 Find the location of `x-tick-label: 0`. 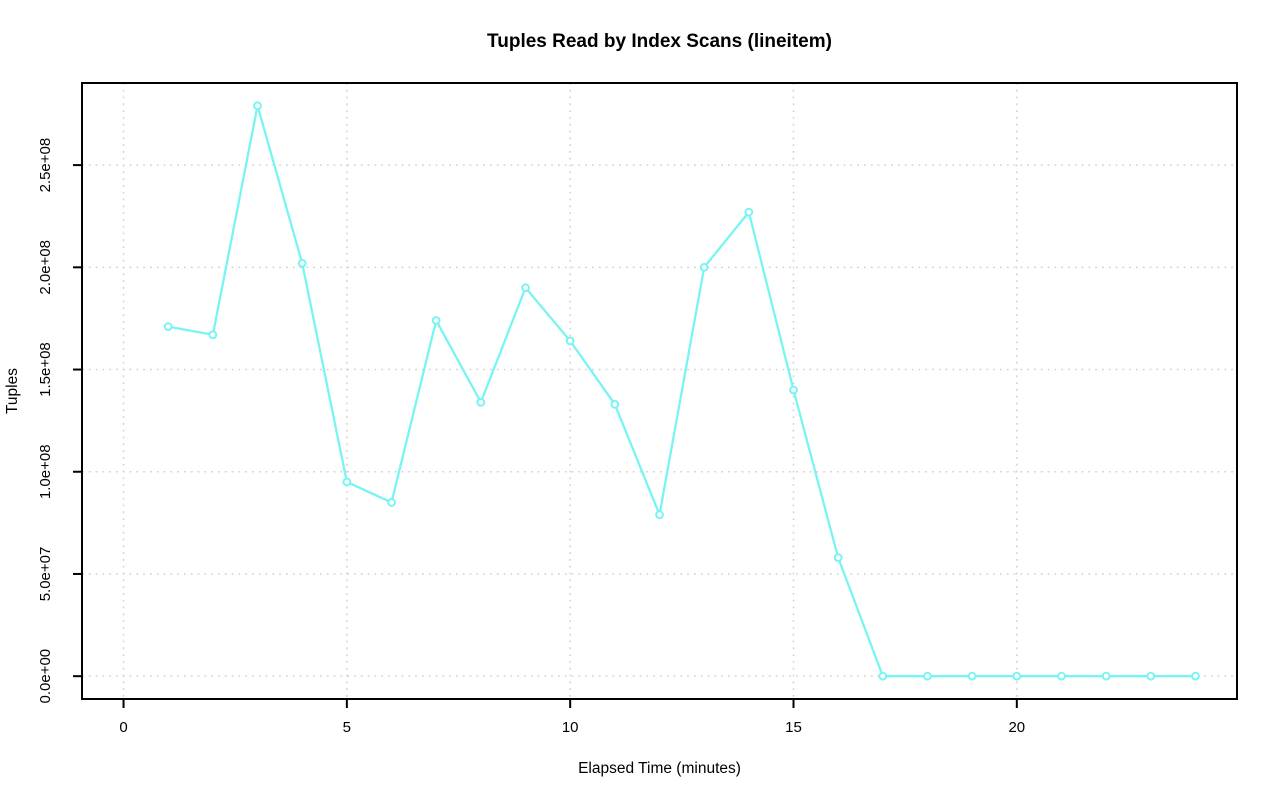

x-tick-label: 0 is located at coordinates (123, 727).